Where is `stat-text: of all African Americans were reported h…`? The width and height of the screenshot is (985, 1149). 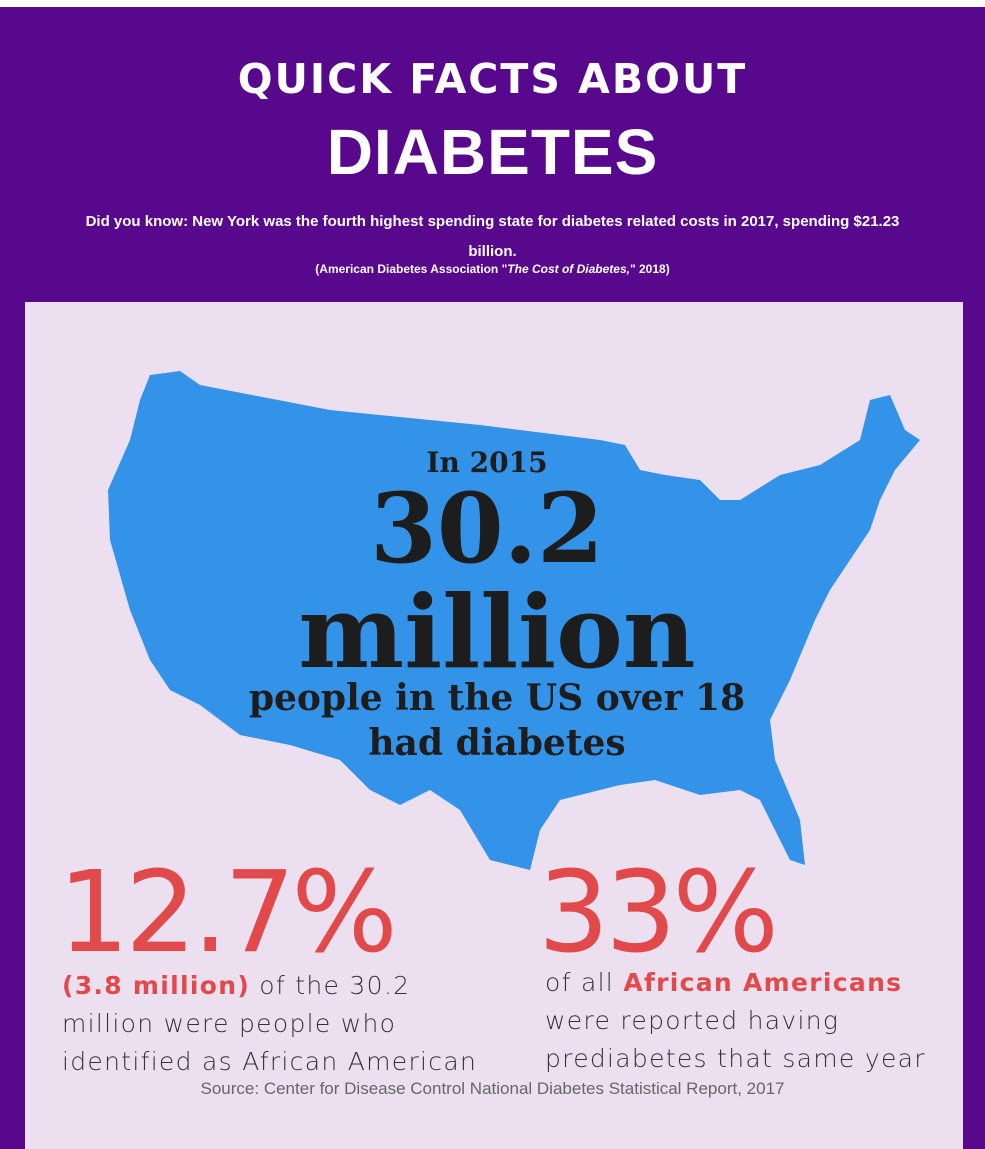 stat-text: of all African Americans were reported h… is located at coordinates (745, 1021).